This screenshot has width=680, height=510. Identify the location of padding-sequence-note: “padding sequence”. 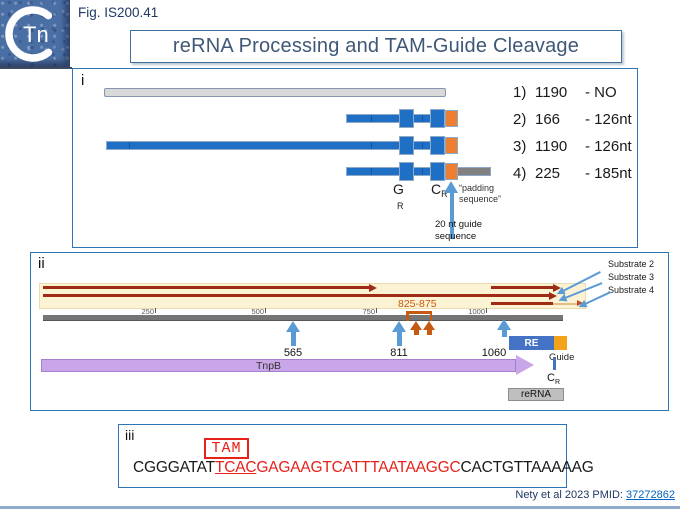
(492, 194).